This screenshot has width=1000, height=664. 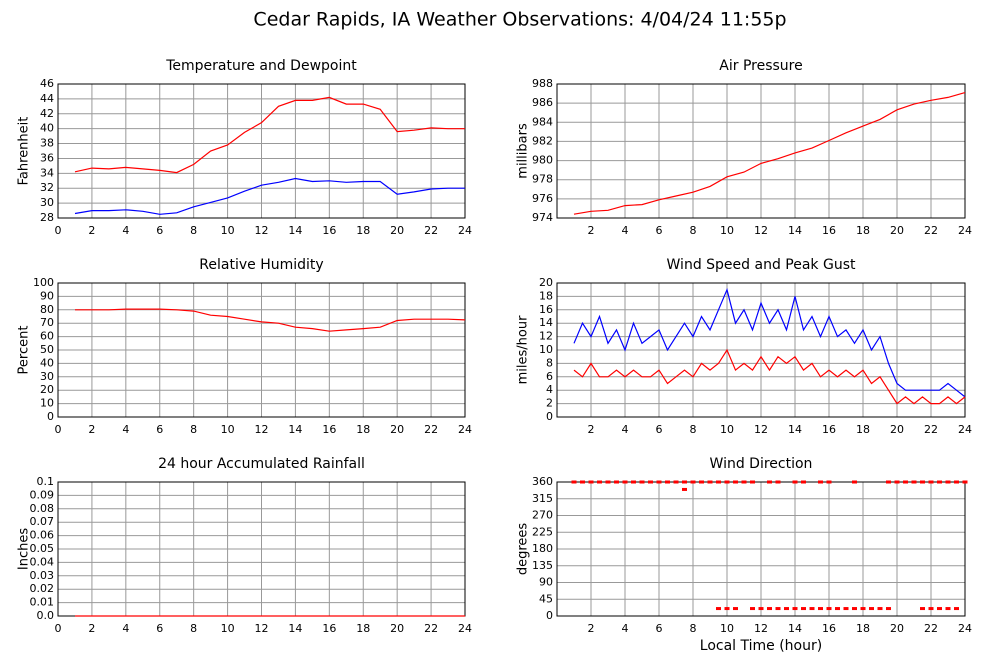 What do you see at coordinates (523, 349) in the screenshot?
I see `y-axis-label: miles/hour` at bounding box center [523, 349].